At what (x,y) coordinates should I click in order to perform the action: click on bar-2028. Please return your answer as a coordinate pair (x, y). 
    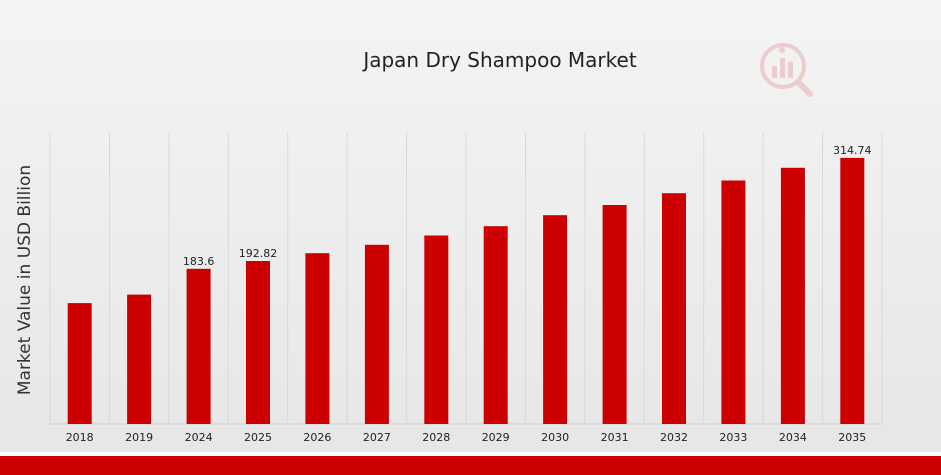
    Looking at the image, I should click on (436, 329).